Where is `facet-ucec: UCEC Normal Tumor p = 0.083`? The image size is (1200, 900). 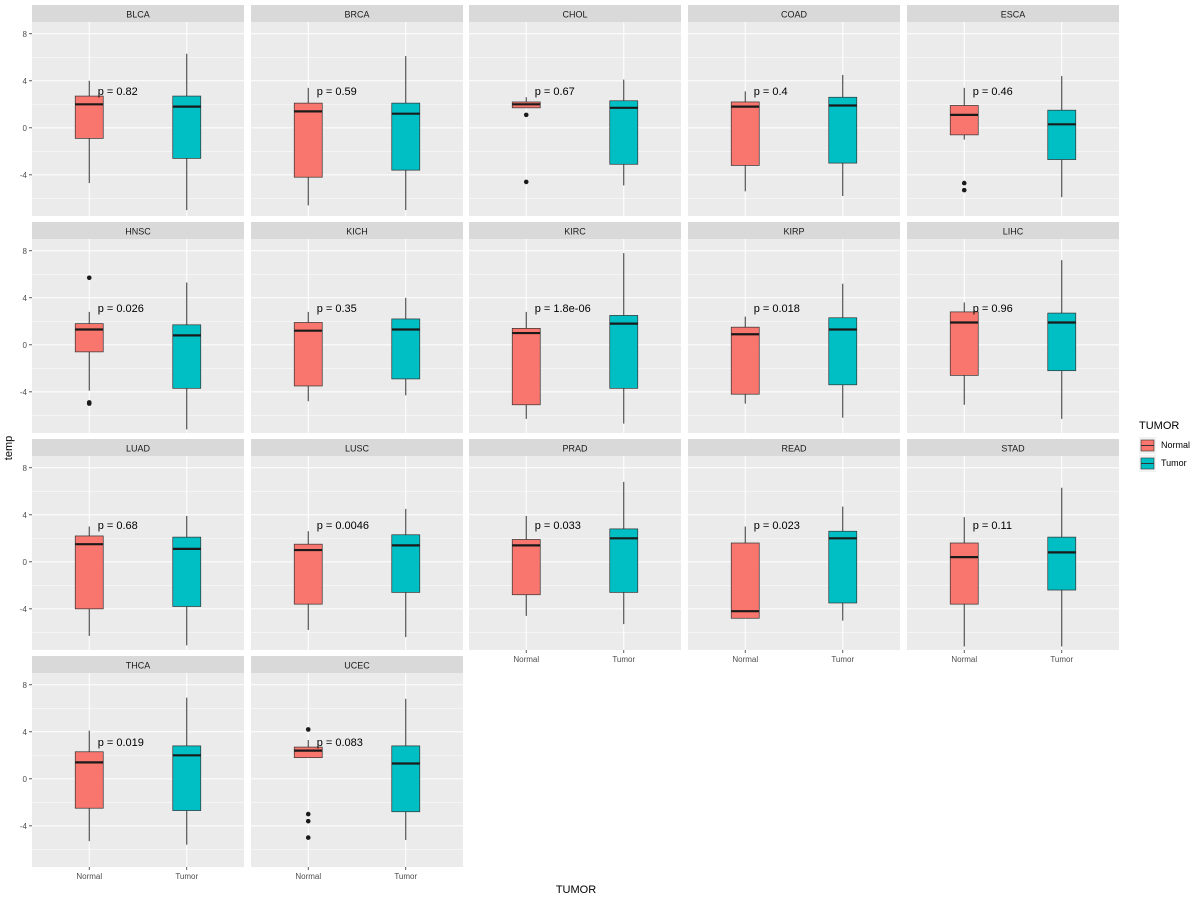
facet-ucec: UCEC Normal Tumor p = 0.083 is located at coordinates (357, 768).